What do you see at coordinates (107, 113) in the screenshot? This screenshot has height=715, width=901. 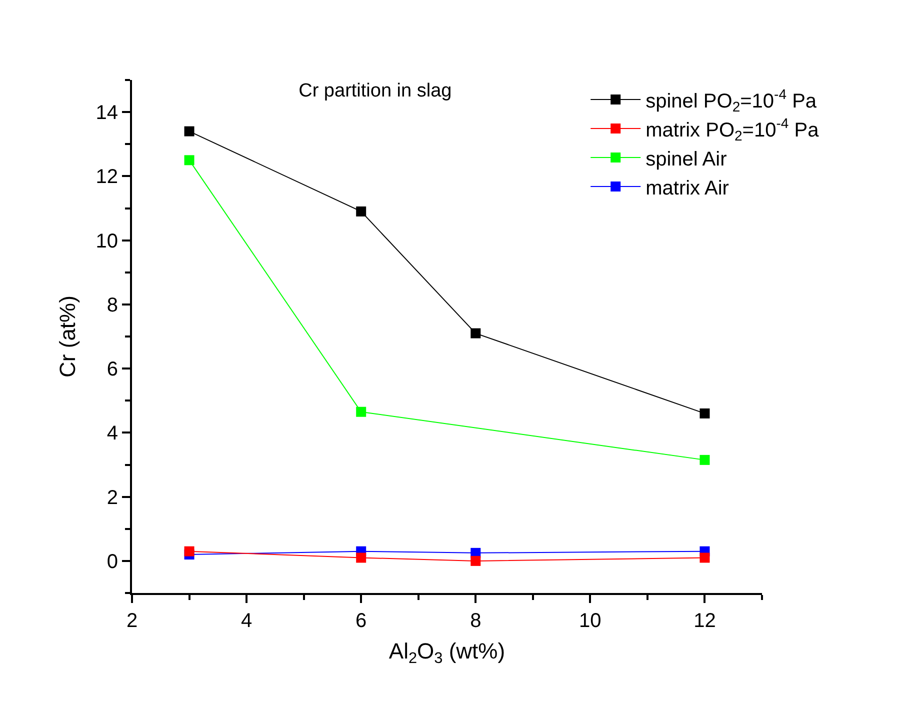 I see `y-tick-label: 14` at bounding box center [107, 113].